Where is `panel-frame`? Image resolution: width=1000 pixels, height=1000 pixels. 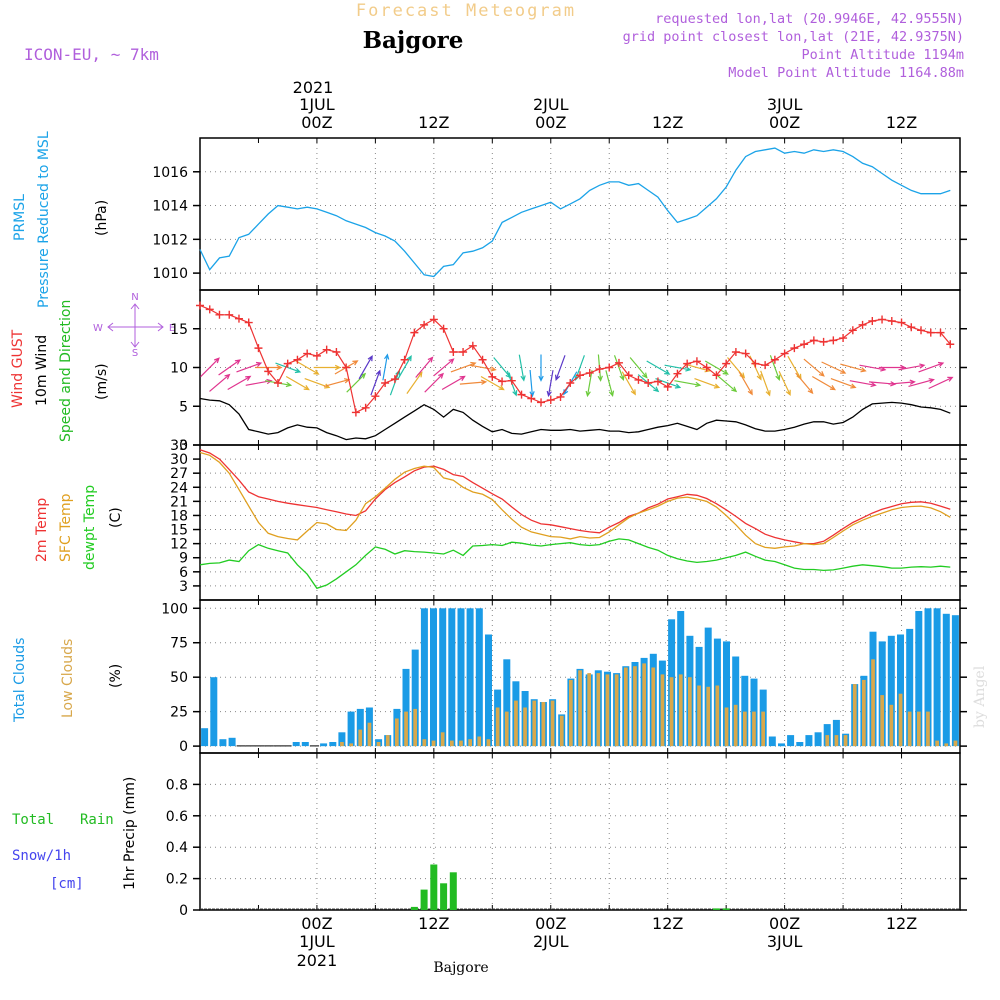
panel-frame is located at coordinates (580, 214).